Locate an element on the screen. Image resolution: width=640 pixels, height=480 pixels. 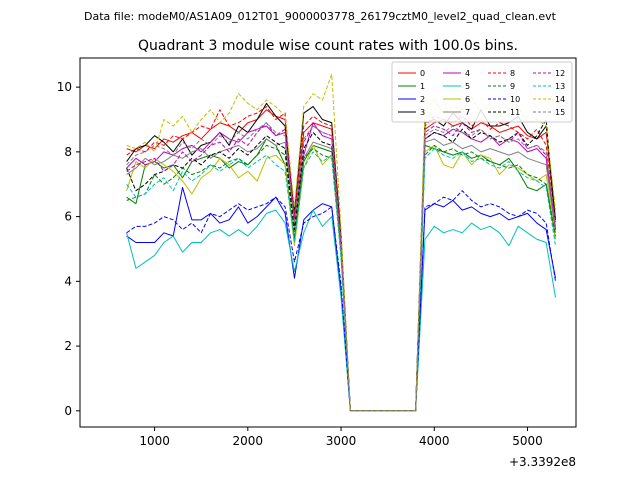
x-tick-label-3000: 3000 is located at coordinates (341, 441).